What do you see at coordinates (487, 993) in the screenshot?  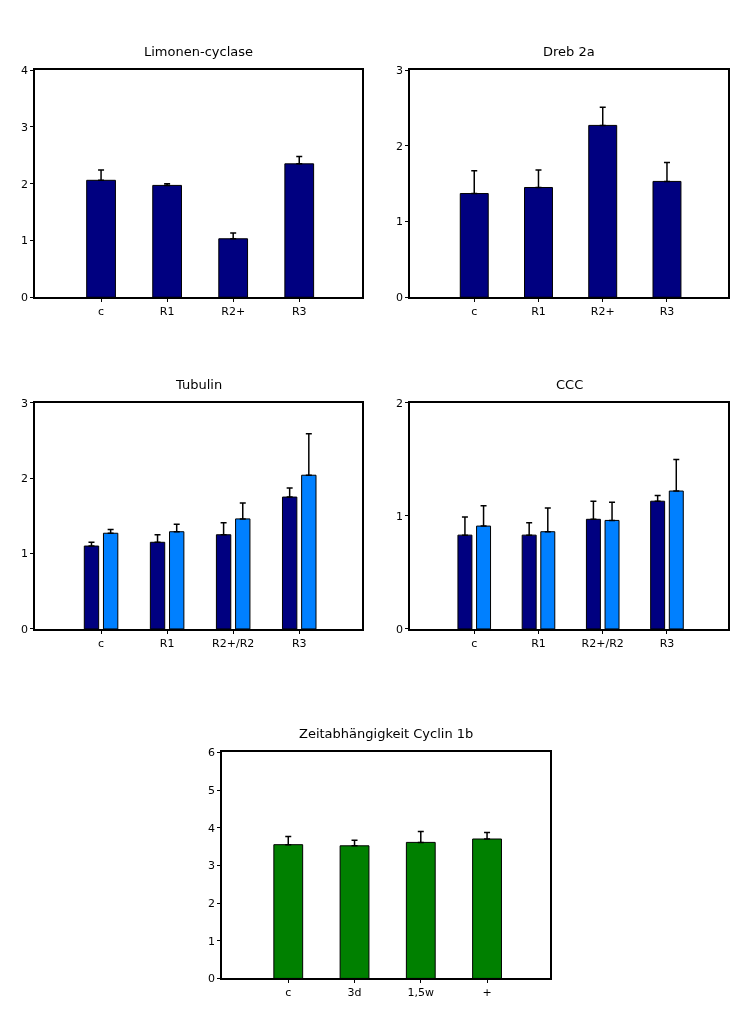 I see `x-tick-label: +` at bounding box center [487, 993].